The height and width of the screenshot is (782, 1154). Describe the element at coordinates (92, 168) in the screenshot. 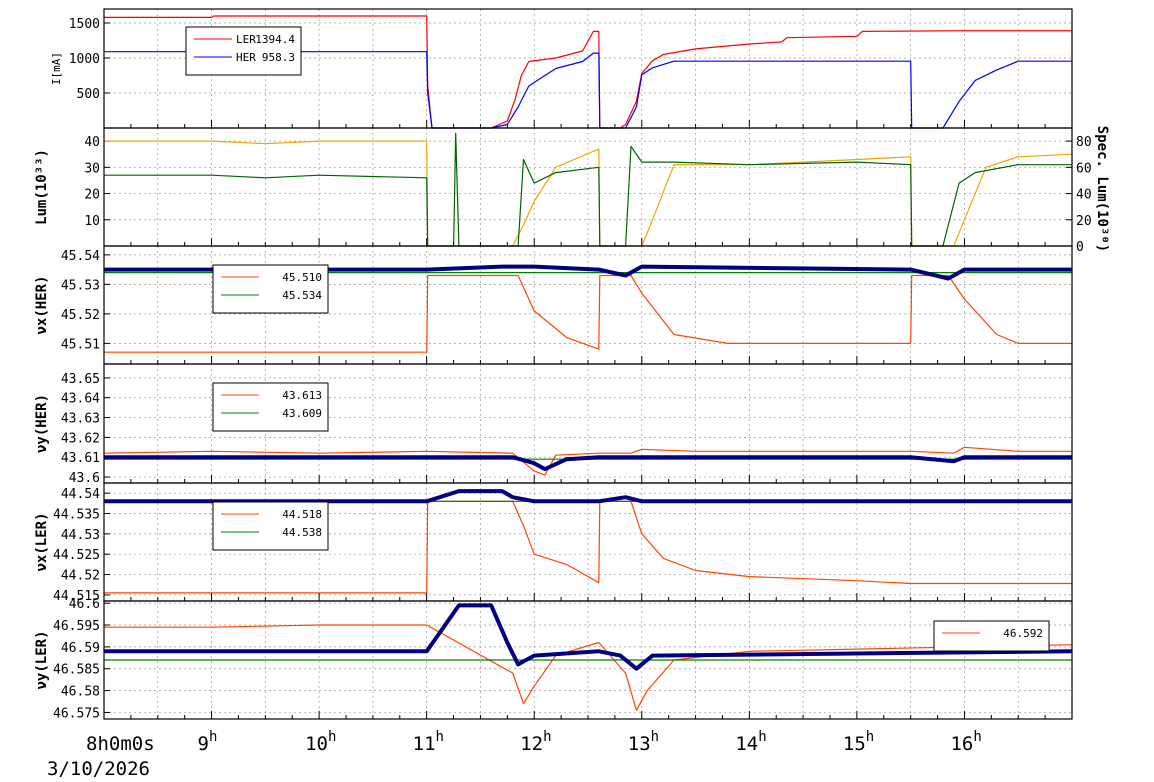

I see `y-tick-label: 30` at that location.